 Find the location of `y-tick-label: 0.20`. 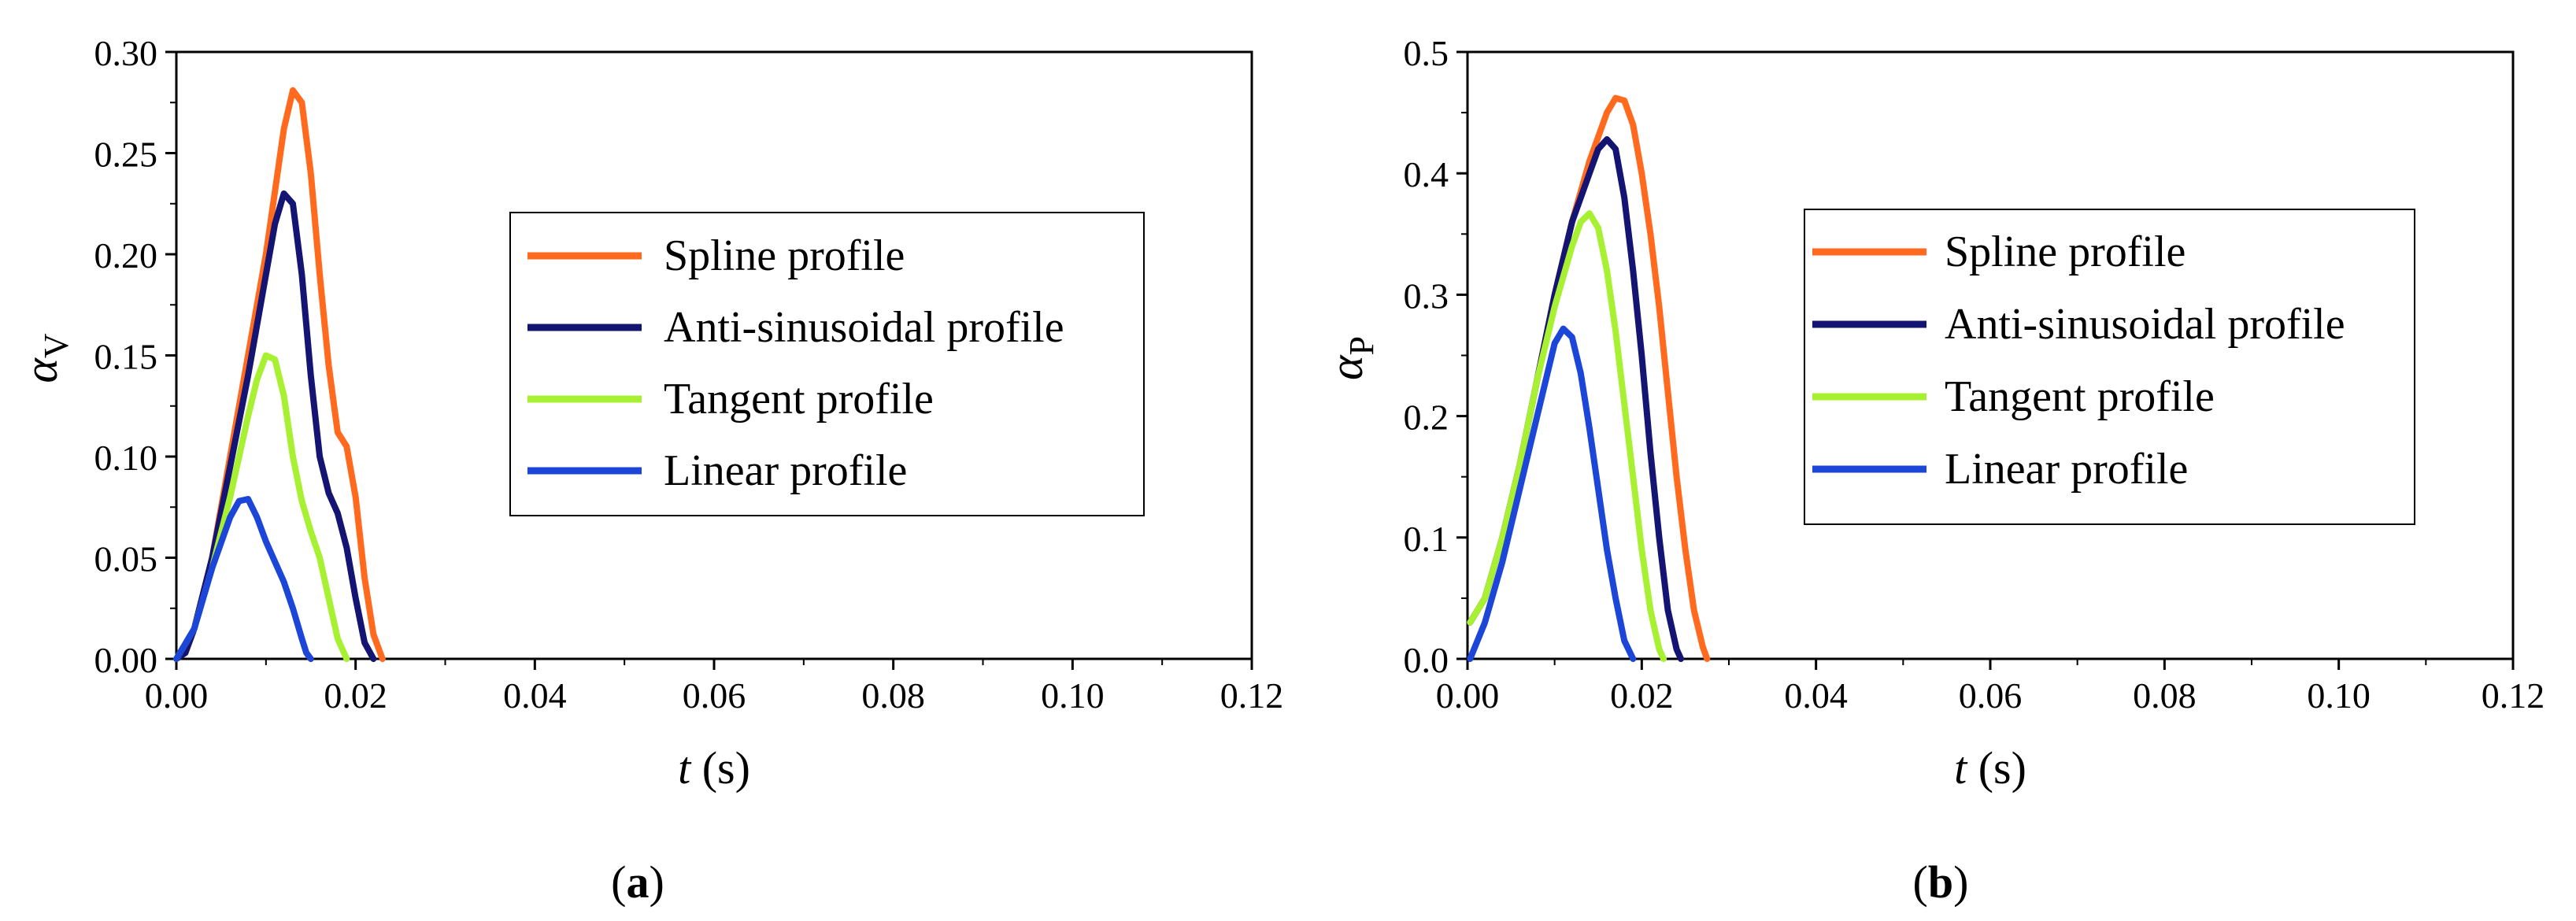

y-tick-label: 0.20 is located at coordinates (126, 255).